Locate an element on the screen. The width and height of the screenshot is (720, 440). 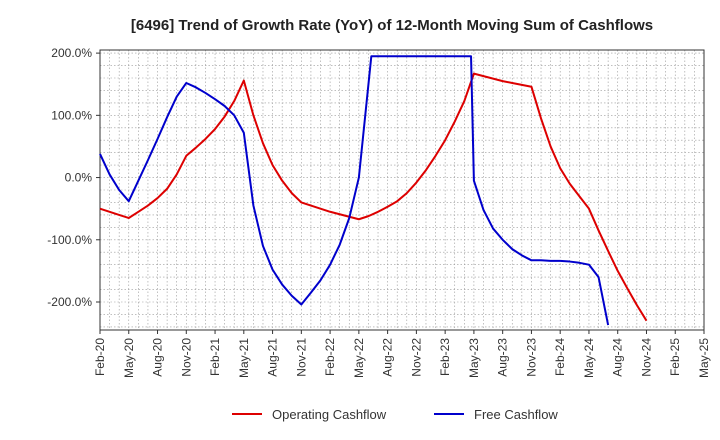
x-tick-label: Aug-24 is located at coordinates (618, 357).